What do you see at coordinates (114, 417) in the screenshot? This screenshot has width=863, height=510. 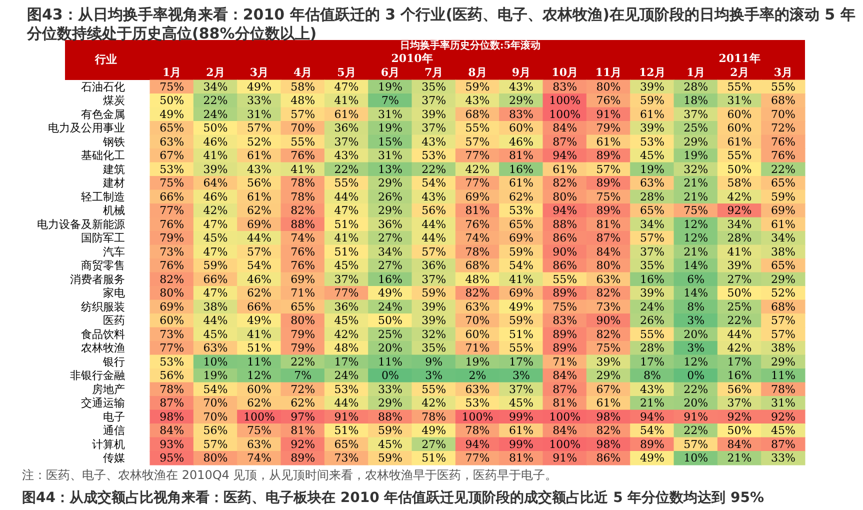 I see `y-tick-label: 电子` at bounding box center [114, 417].